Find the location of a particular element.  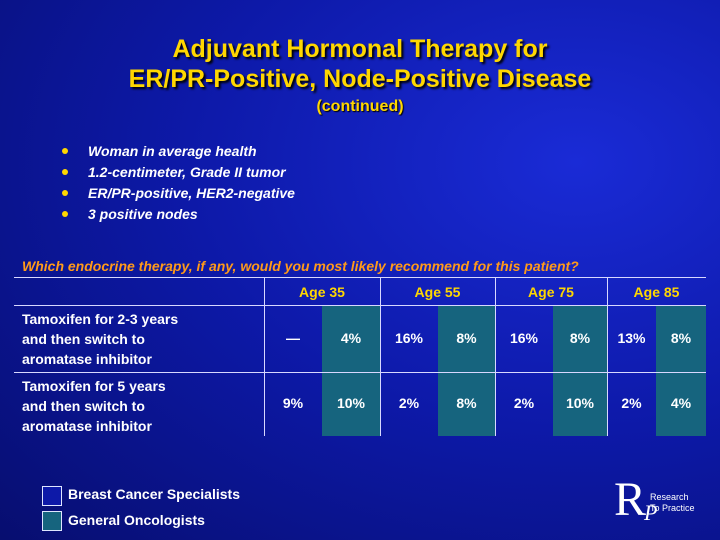

research-to-practice-logo: R P Research To Practice is located at coordinates (660, 502).